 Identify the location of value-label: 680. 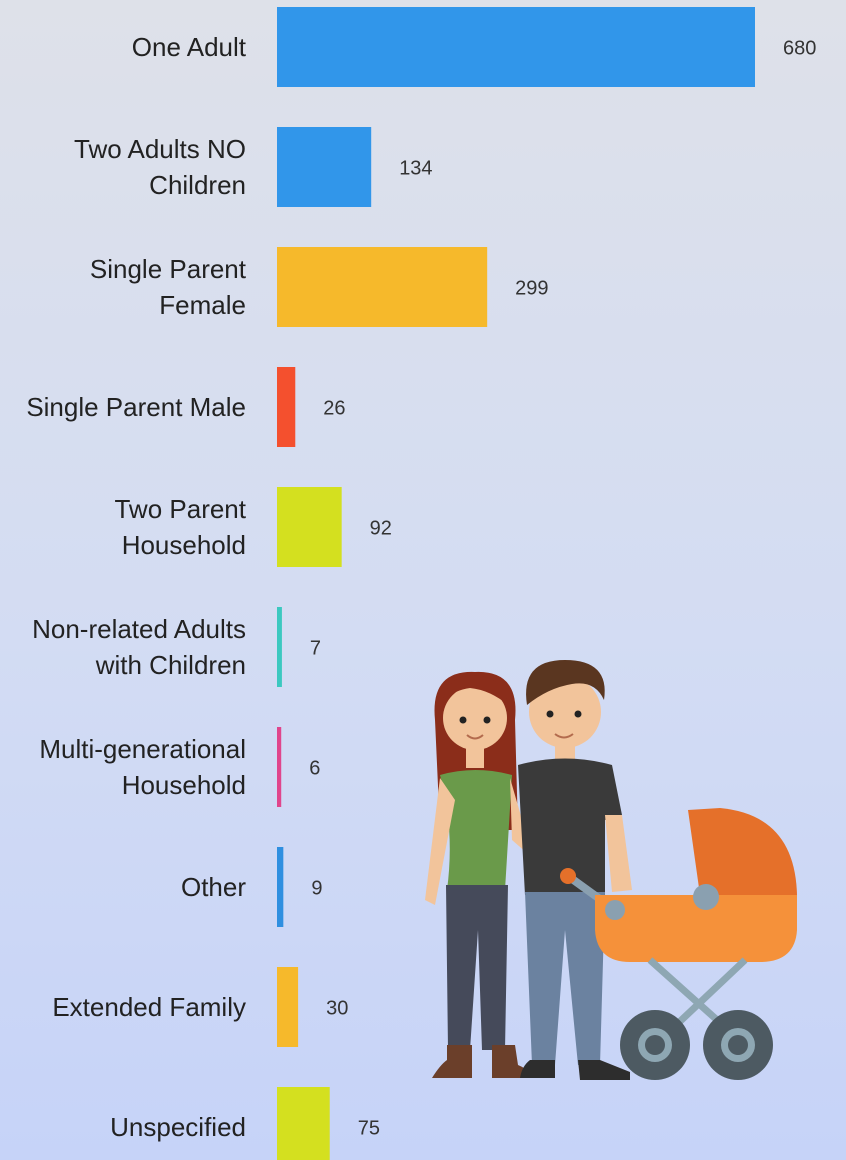
(799, 48).